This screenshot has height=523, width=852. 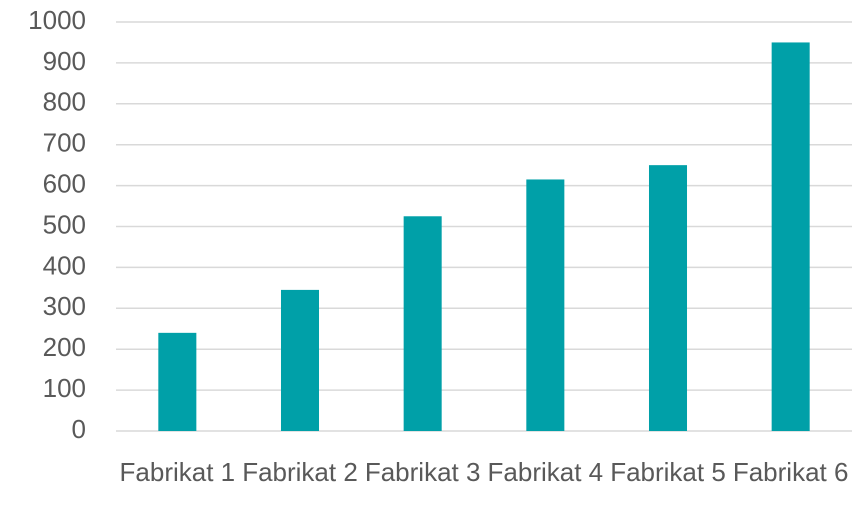 I want to click on x-tick-label: Fabrikat 6, so click(x=790, y=472).